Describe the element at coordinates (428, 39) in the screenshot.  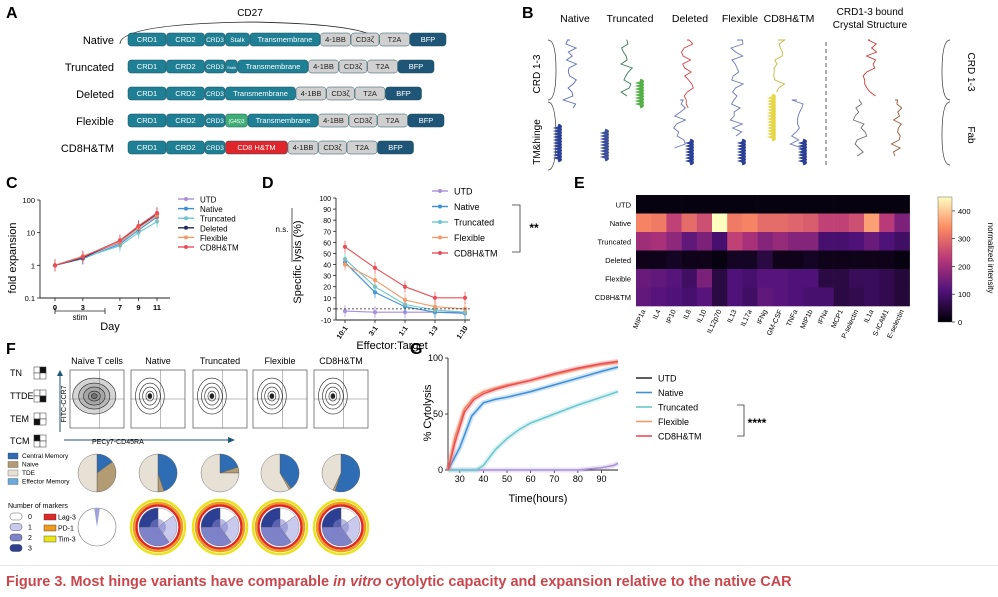
I see `segment-native-bfp` at that location.